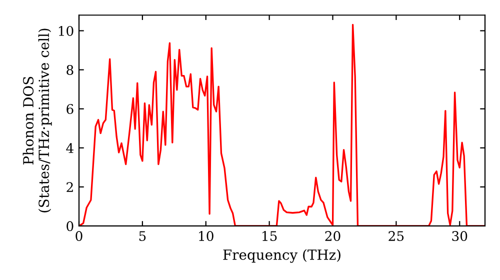 The width and height of the screenshot is (500, 280). Describe the element at coordinates (70, 148) in the screenshot. I see `y-tick-label: 4` at that location.